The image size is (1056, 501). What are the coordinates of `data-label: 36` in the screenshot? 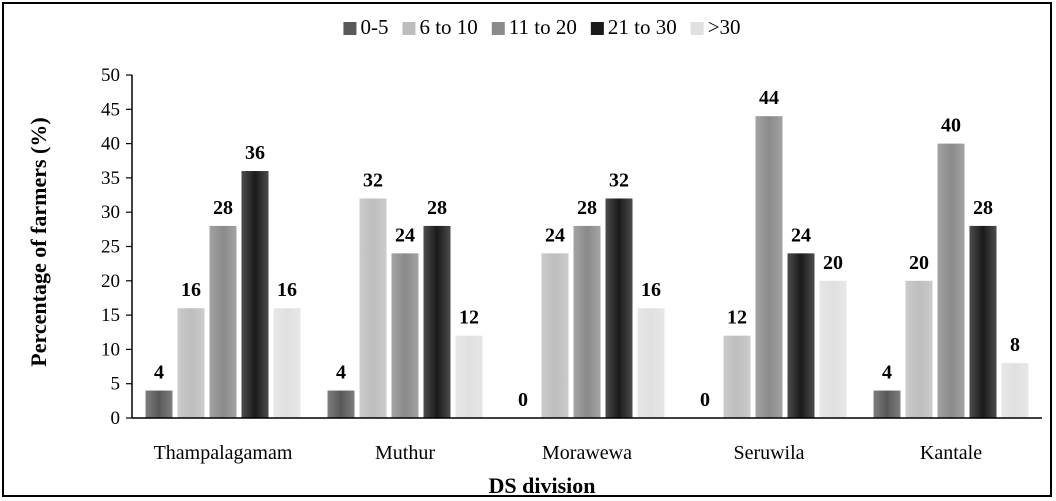 It's located at (255, 153).